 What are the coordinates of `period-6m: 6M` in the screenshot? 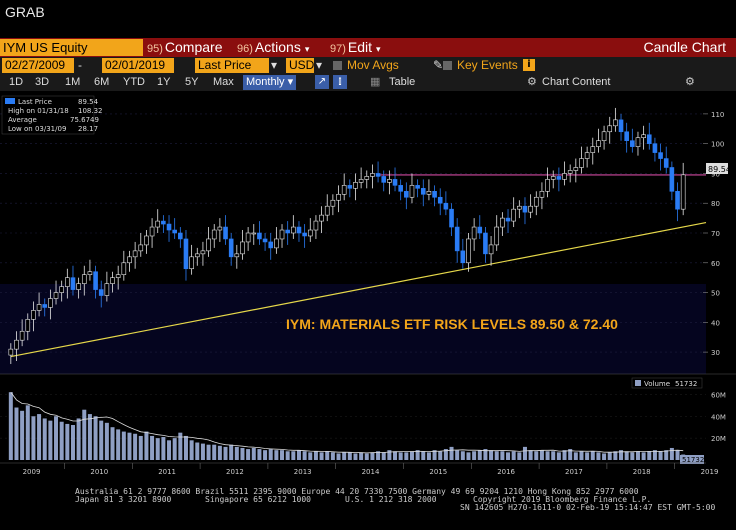 It's located at (102, 82).